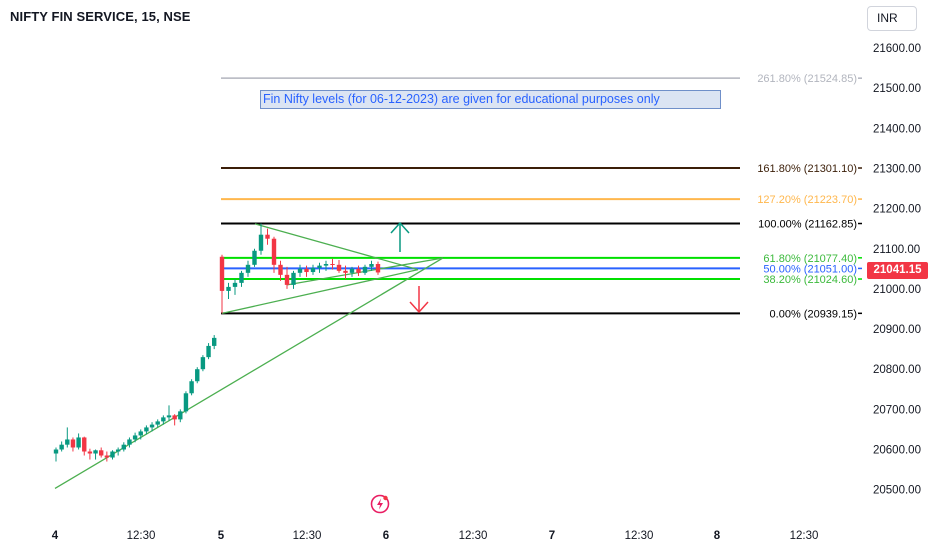 This screenshot has width=932, height=550. I want to click on y-tick-label: 20500.00, so click(897, 491).